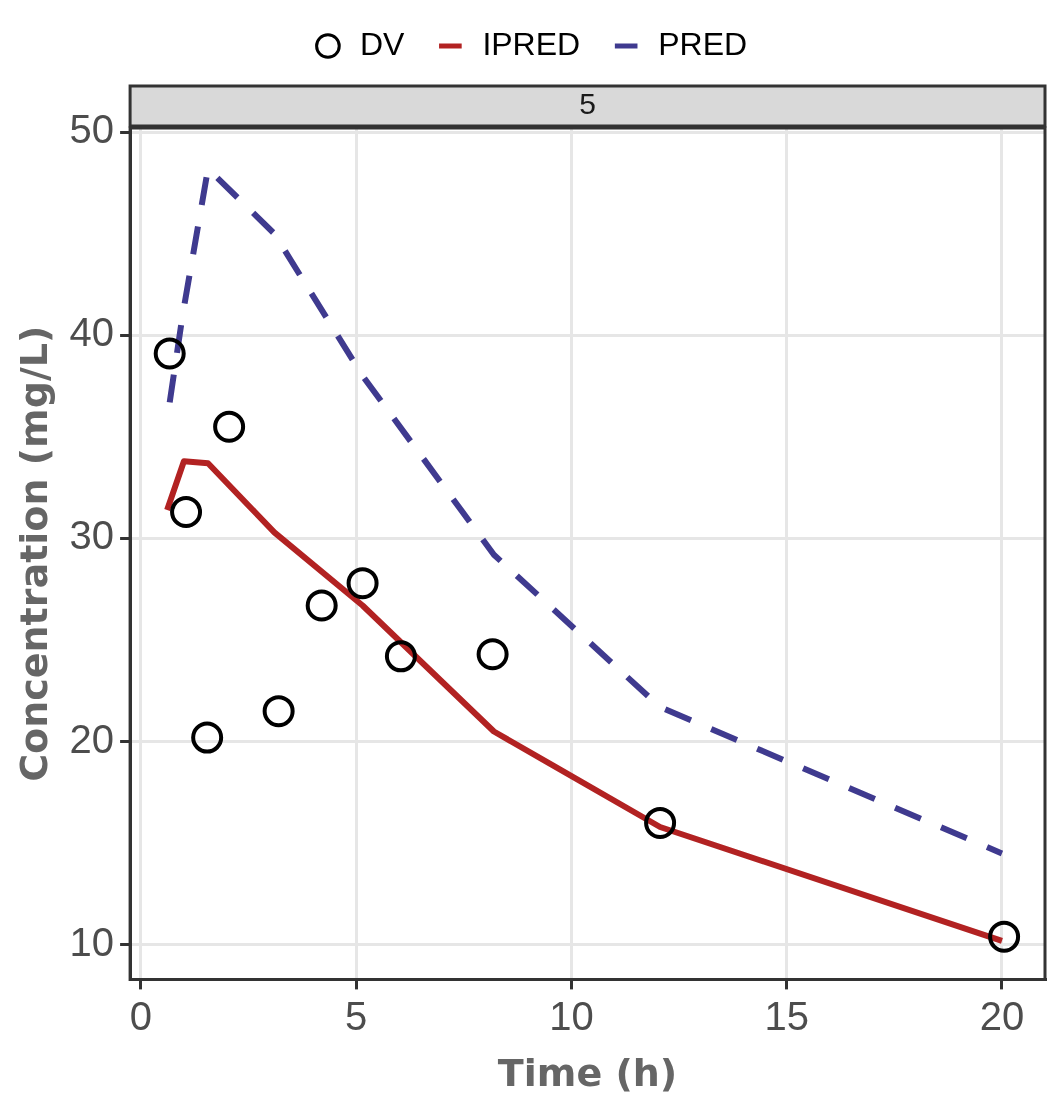 The width and height of the screenshot is (1063, 1109). What do you see at coordinates (33, 553) in the screenshot?
I see `y-axis-title: Concentration (mg/L)` at bounding box center [33, 553].